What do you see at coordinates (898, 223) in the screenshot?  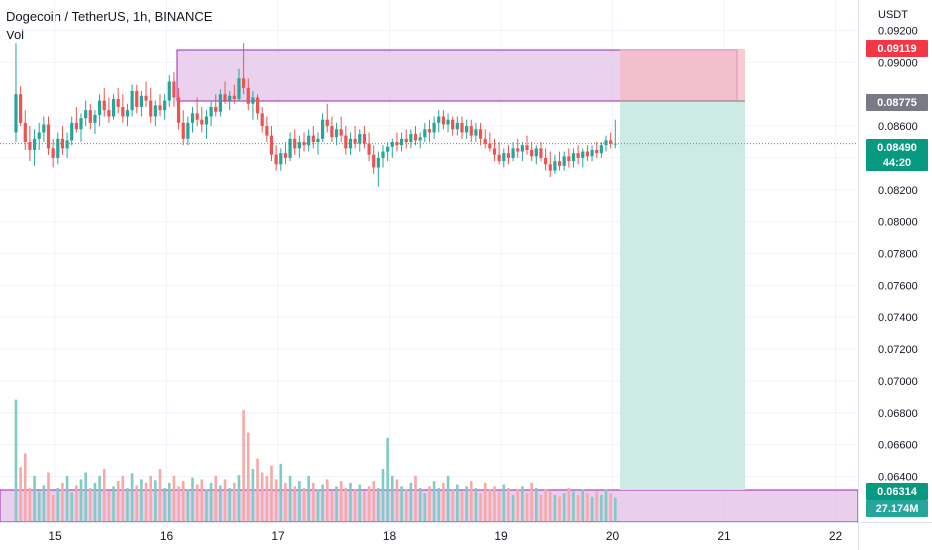 I see `price-tick-label: 0.08000` at bounding box center [898, 223].